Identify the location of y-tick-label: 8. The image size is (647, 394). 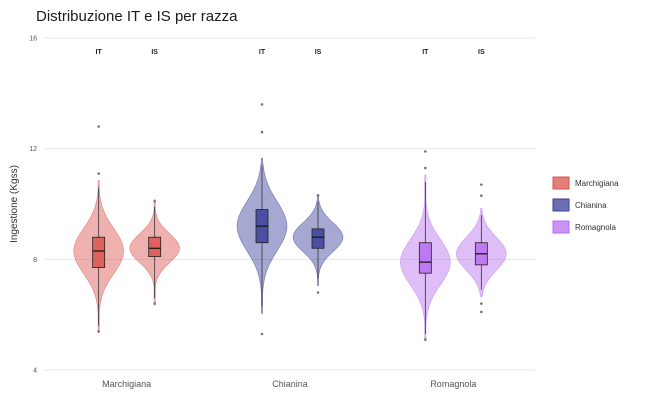
(35, 260).